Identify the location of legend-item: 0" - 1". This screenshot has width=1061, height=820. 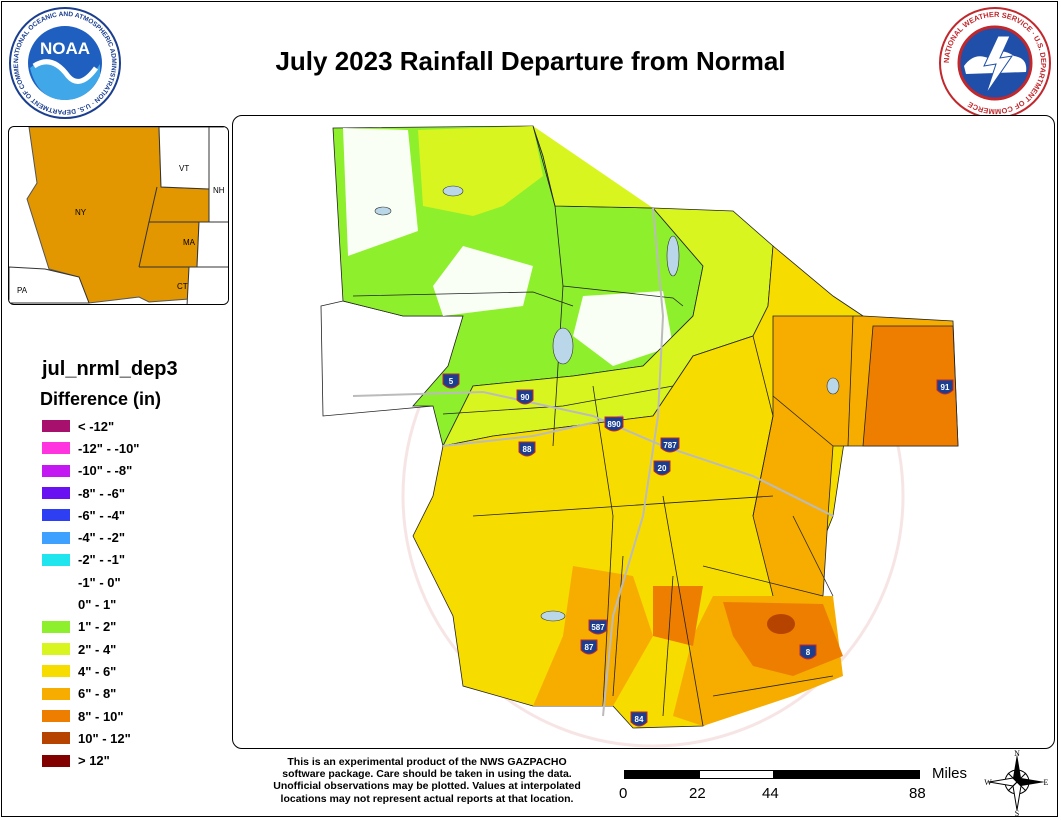
(90, 604).